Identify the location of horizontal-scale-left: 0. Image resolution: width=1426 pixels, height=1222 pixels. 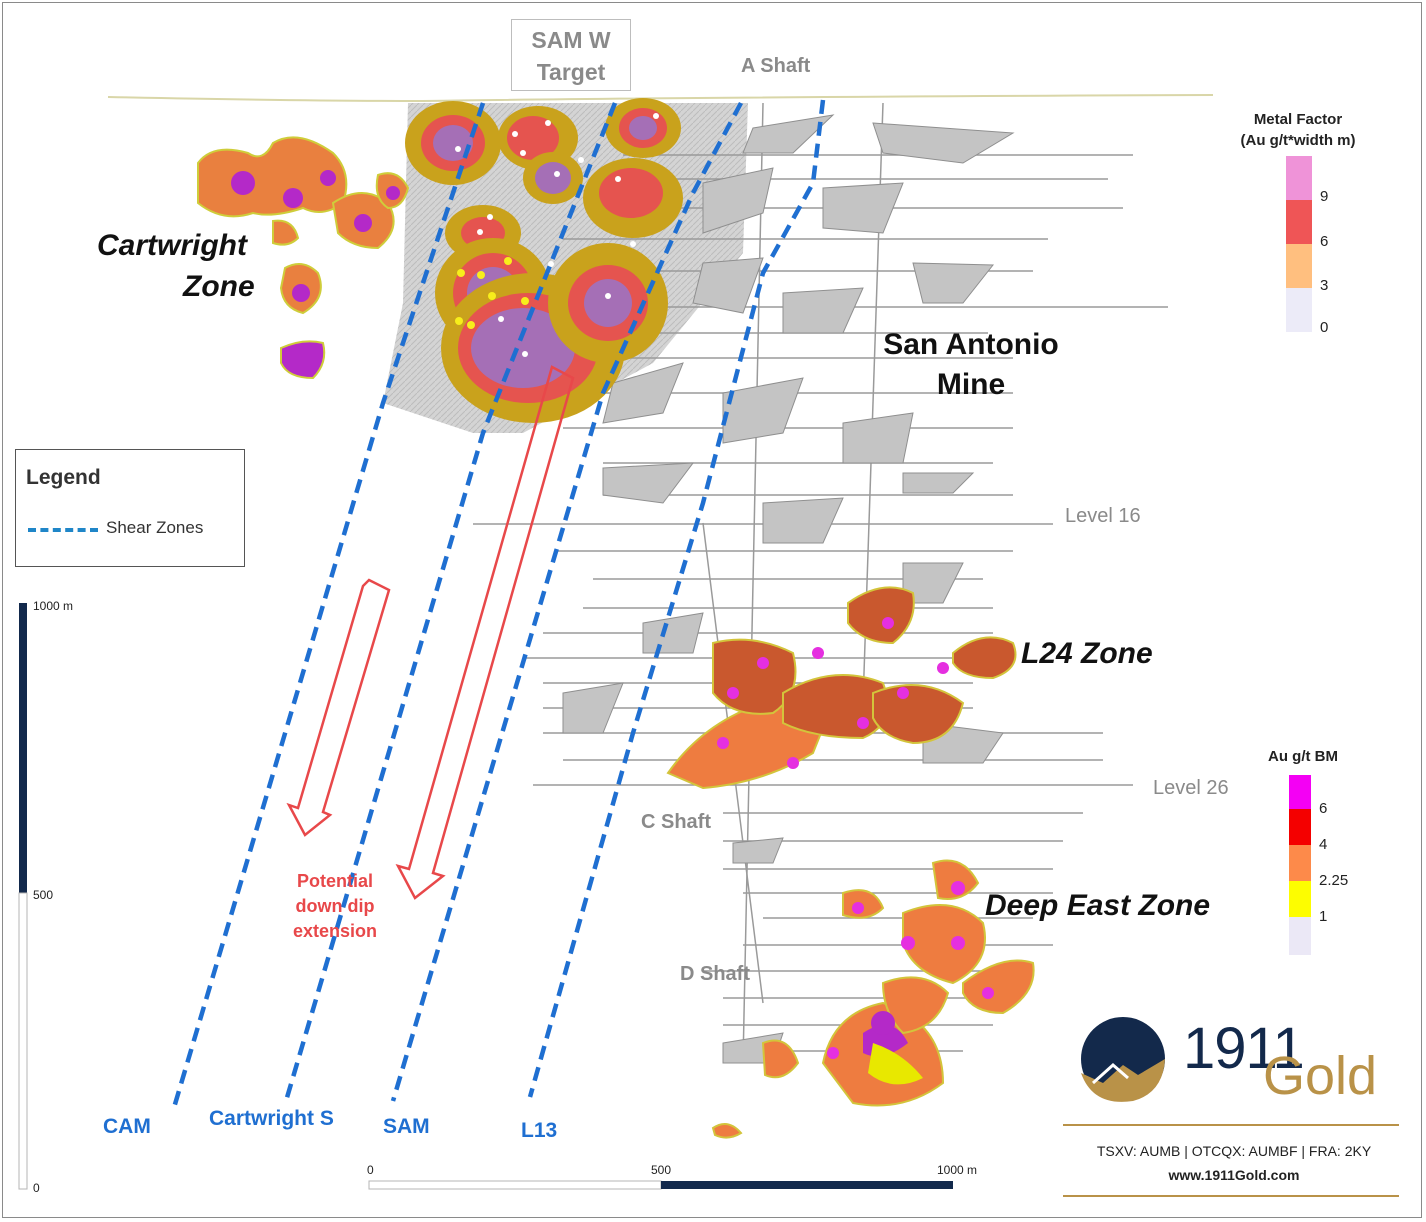
(370, 1170).